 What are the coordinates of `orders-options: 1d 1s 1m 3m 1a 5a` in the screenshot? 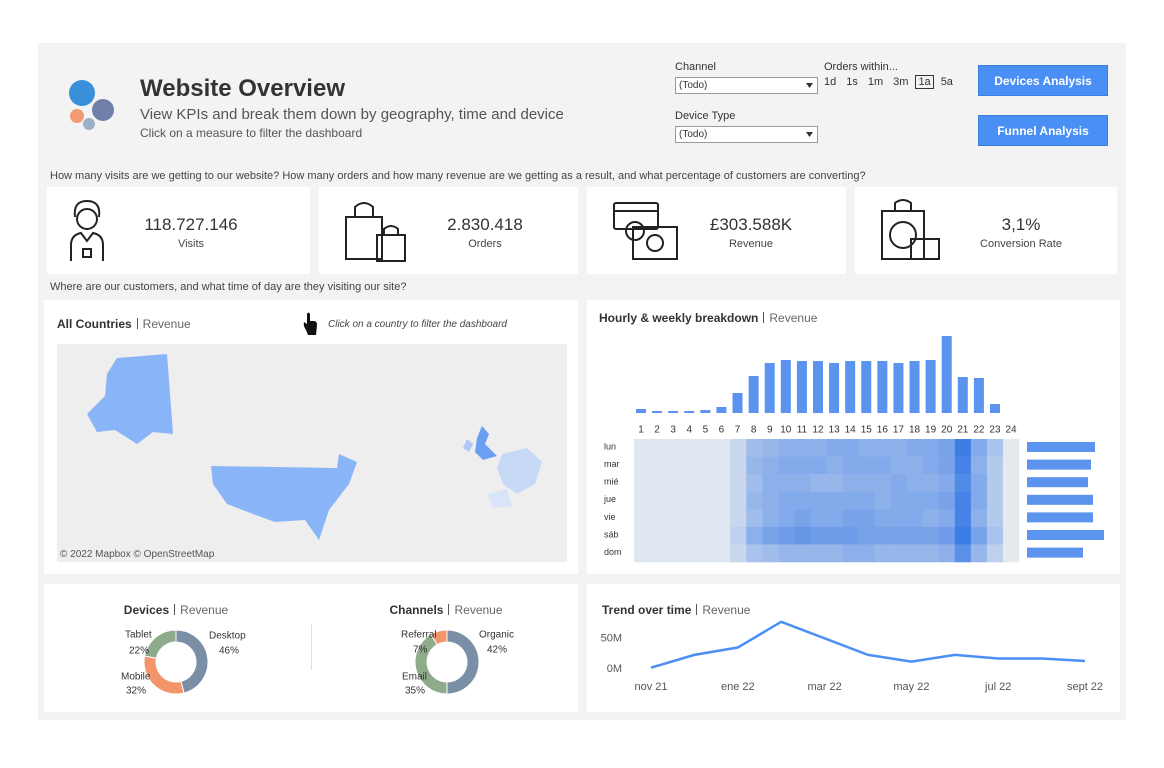 It's located at (888, 82).